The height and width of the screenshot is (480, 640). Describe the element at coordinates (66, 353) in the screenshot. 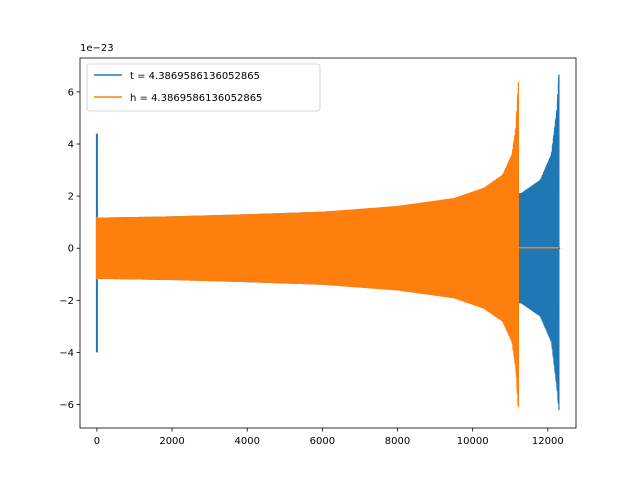

I see `y-tick-label: −4` at that location.